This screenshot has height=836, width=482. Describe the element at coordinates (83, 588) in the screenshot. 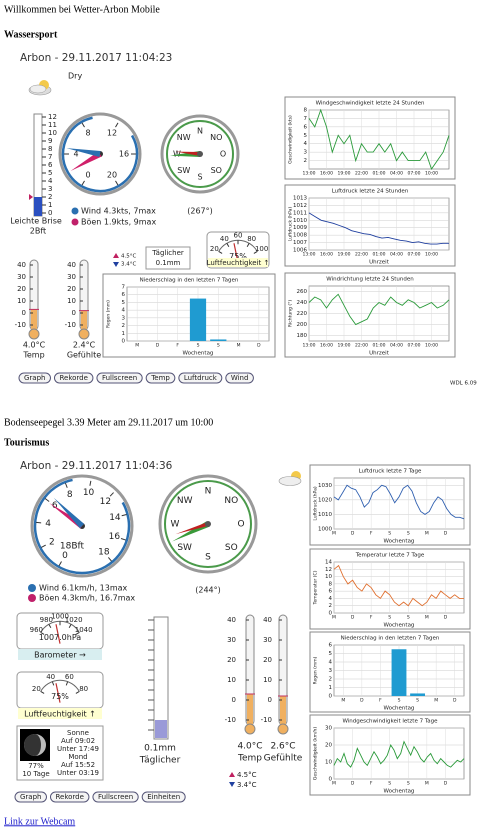

I see `wind-reading: Wind 6.1km/h, 13max` at that location.